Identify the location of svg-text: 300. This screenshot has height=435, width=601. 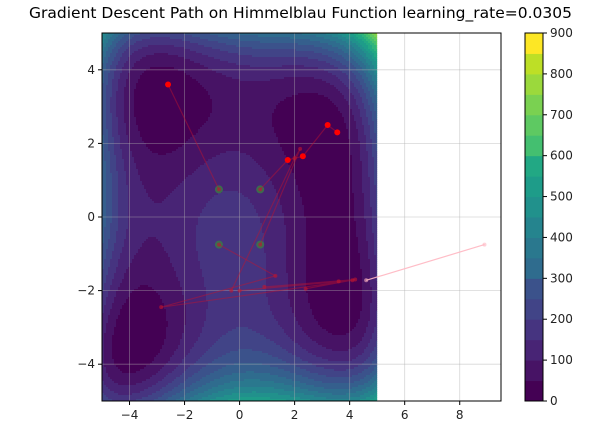
(561, 278).